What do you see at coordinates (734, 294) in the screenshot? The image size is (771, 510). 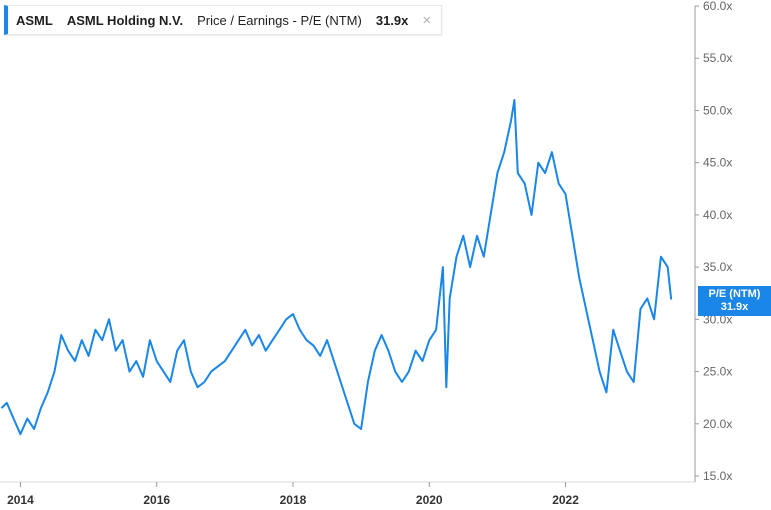 I see `badge-label: P/E (NTM)` at bounding box center [734, 294].